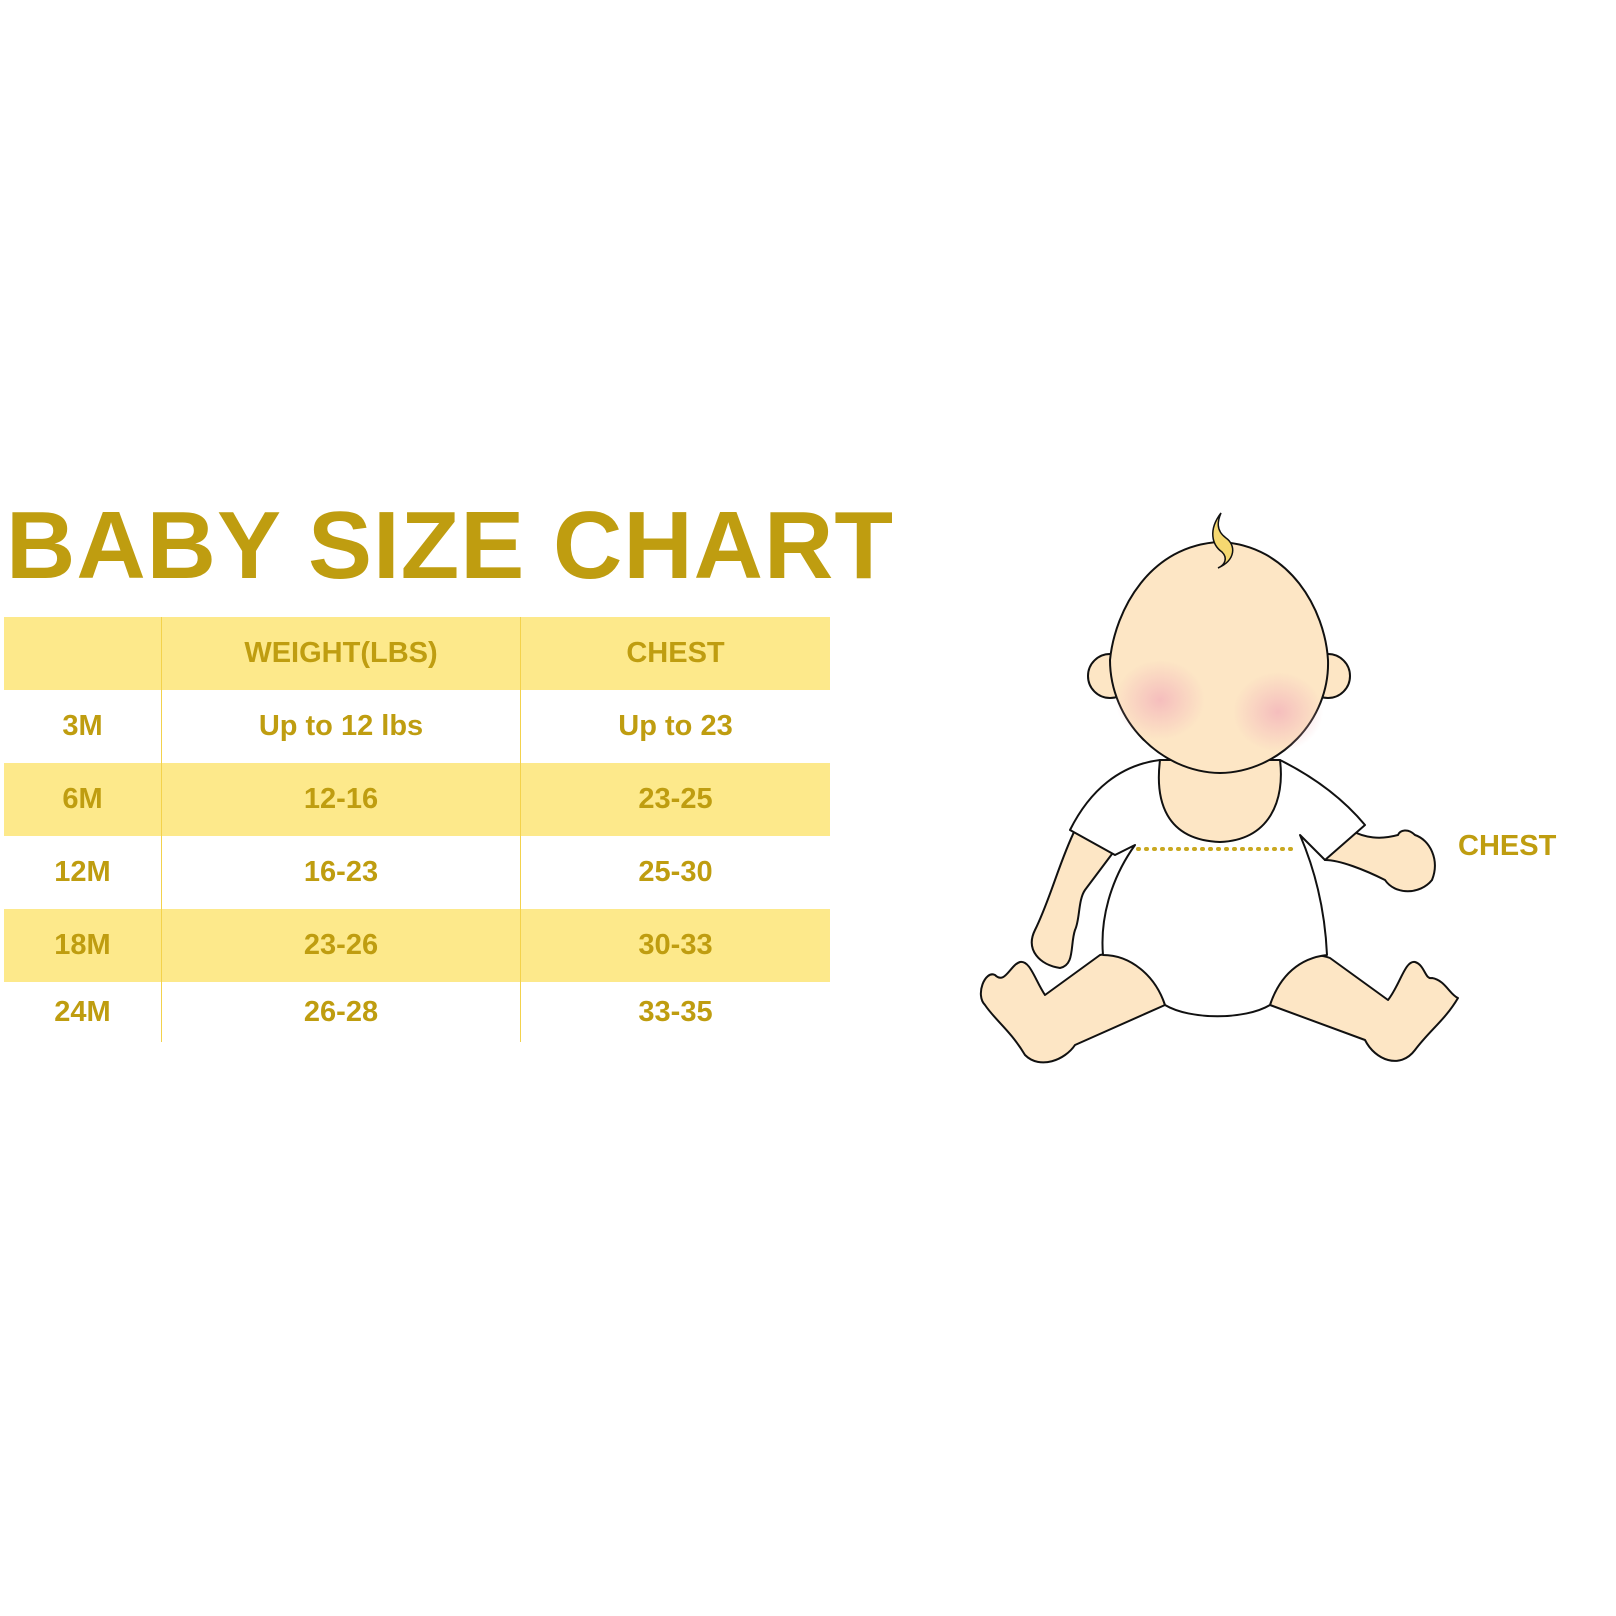 The height and width of the screenshot is (1616, 1616). What do you see at coordinates (82, 726) in the screenshot?
I see `size-cell: 3M` at bounding box center [82, 726].